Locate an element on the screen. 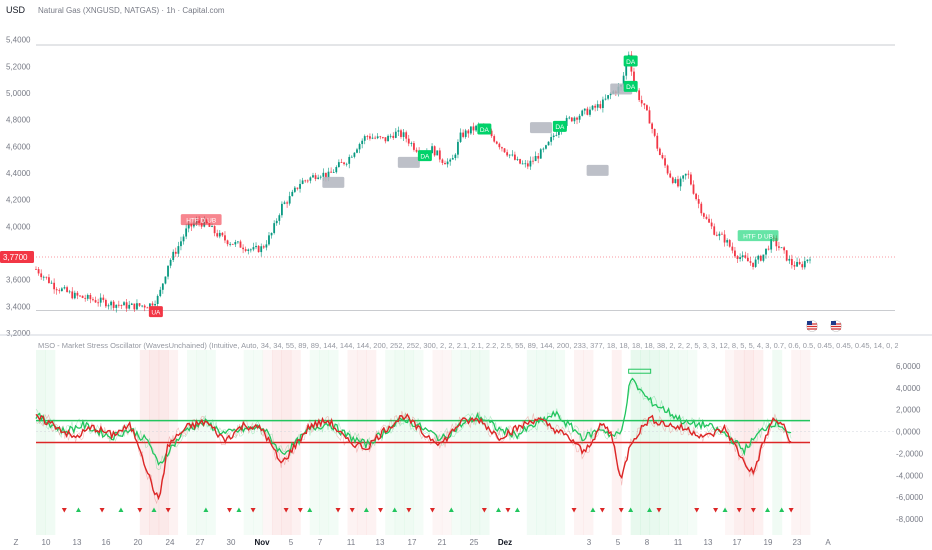 The height and width of the screenshot is (550, 932). signal-label: UA is located at coordinates (155, 312).